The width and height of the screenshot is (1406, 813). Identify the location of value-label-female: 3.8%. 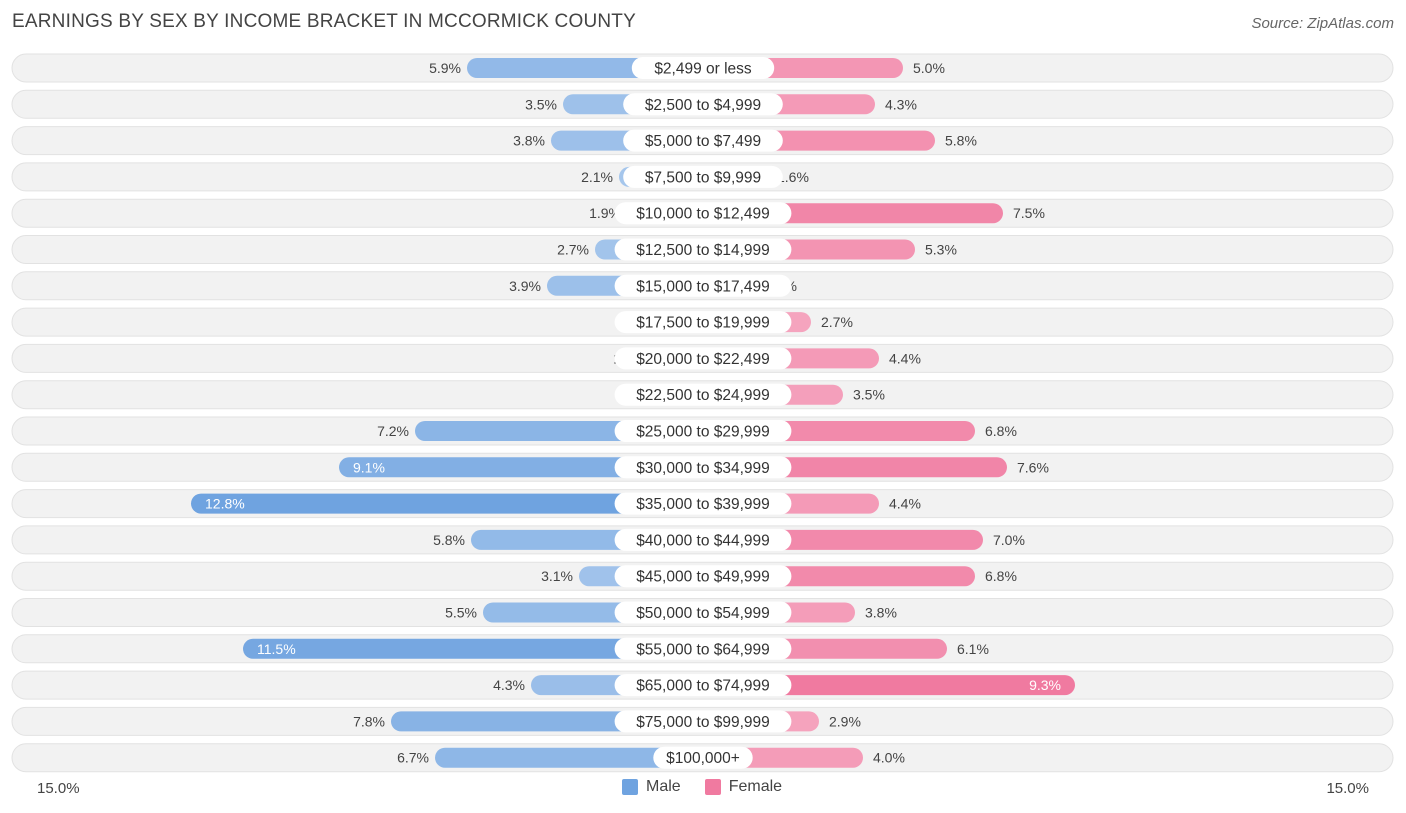
(881, 613).